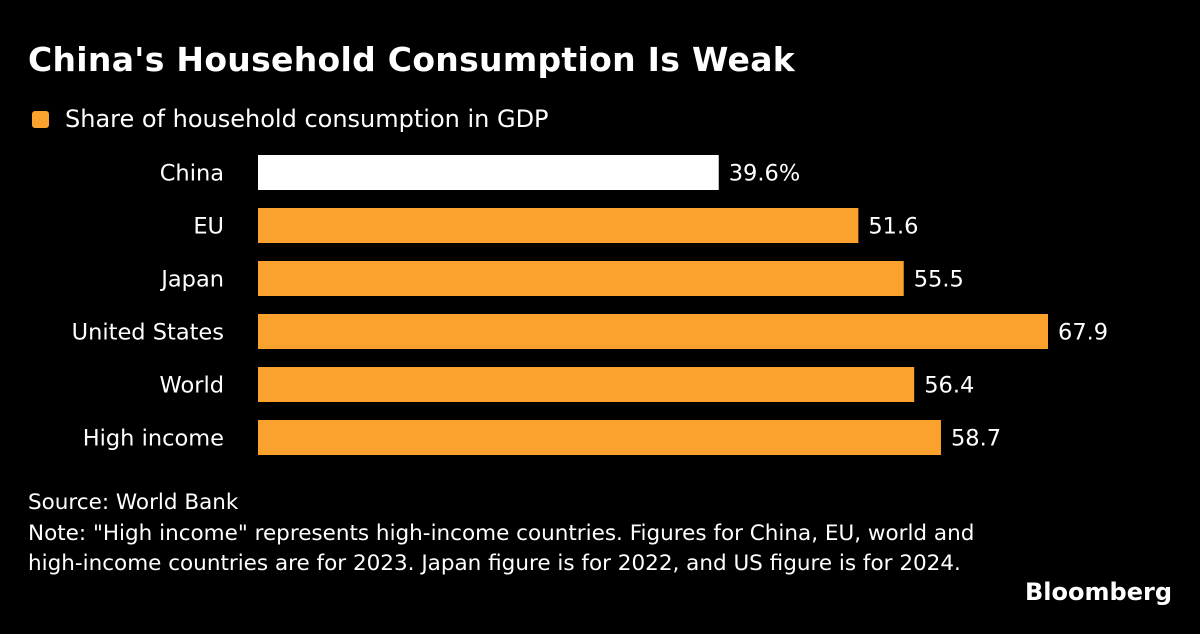 The width and height of the screenshot is (1200, 634). What do you see at coordinates (581, 278) in the screenshot?
I see `bar-japan` at bounding box center [581, 278].